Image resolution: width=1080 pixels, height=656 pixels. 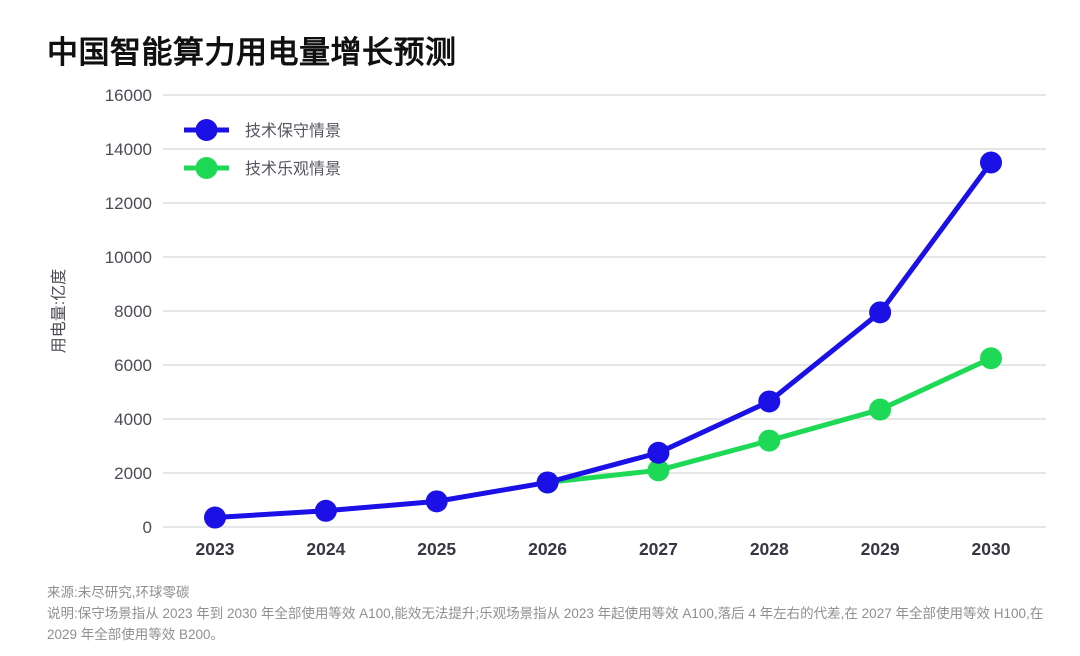 What do you see at coordinates (206, 168) in the screenshot?
I see `legend-marker-dot-optimistic` at bounding box center [206, 168].